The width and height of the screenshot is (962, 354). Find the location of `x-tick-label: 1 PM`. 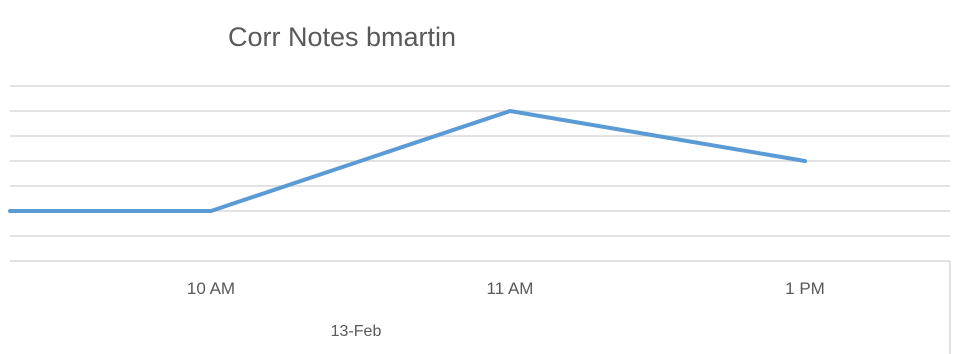

x-tick-label: 1 PM is located at coordinates (805, 288).